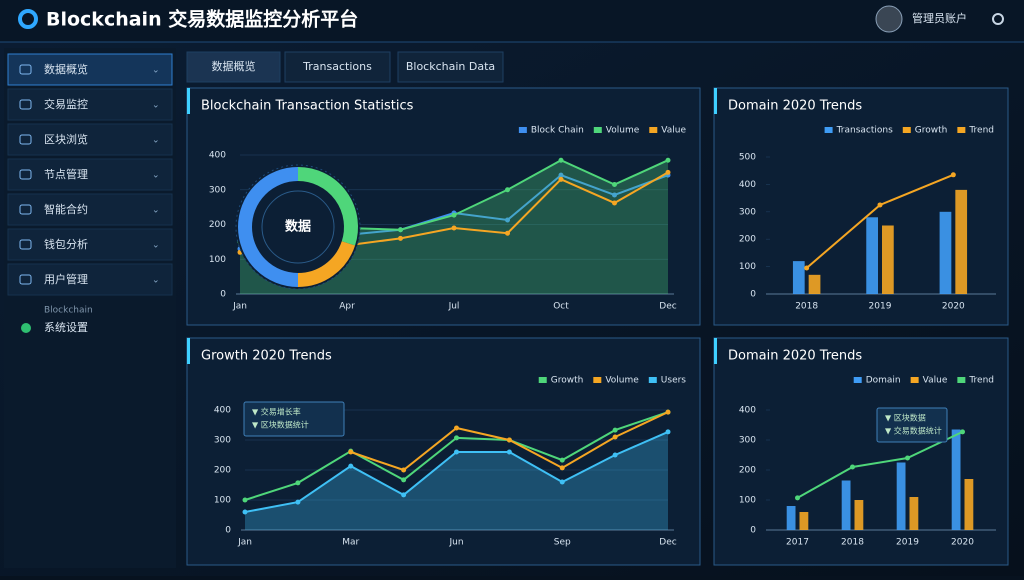 This screenshot has width=1024, height=580. What do you see at coordinates (66, 69) in the screenshot?
I see `menu-label: 数据概览` at bounding box center [66, 69].